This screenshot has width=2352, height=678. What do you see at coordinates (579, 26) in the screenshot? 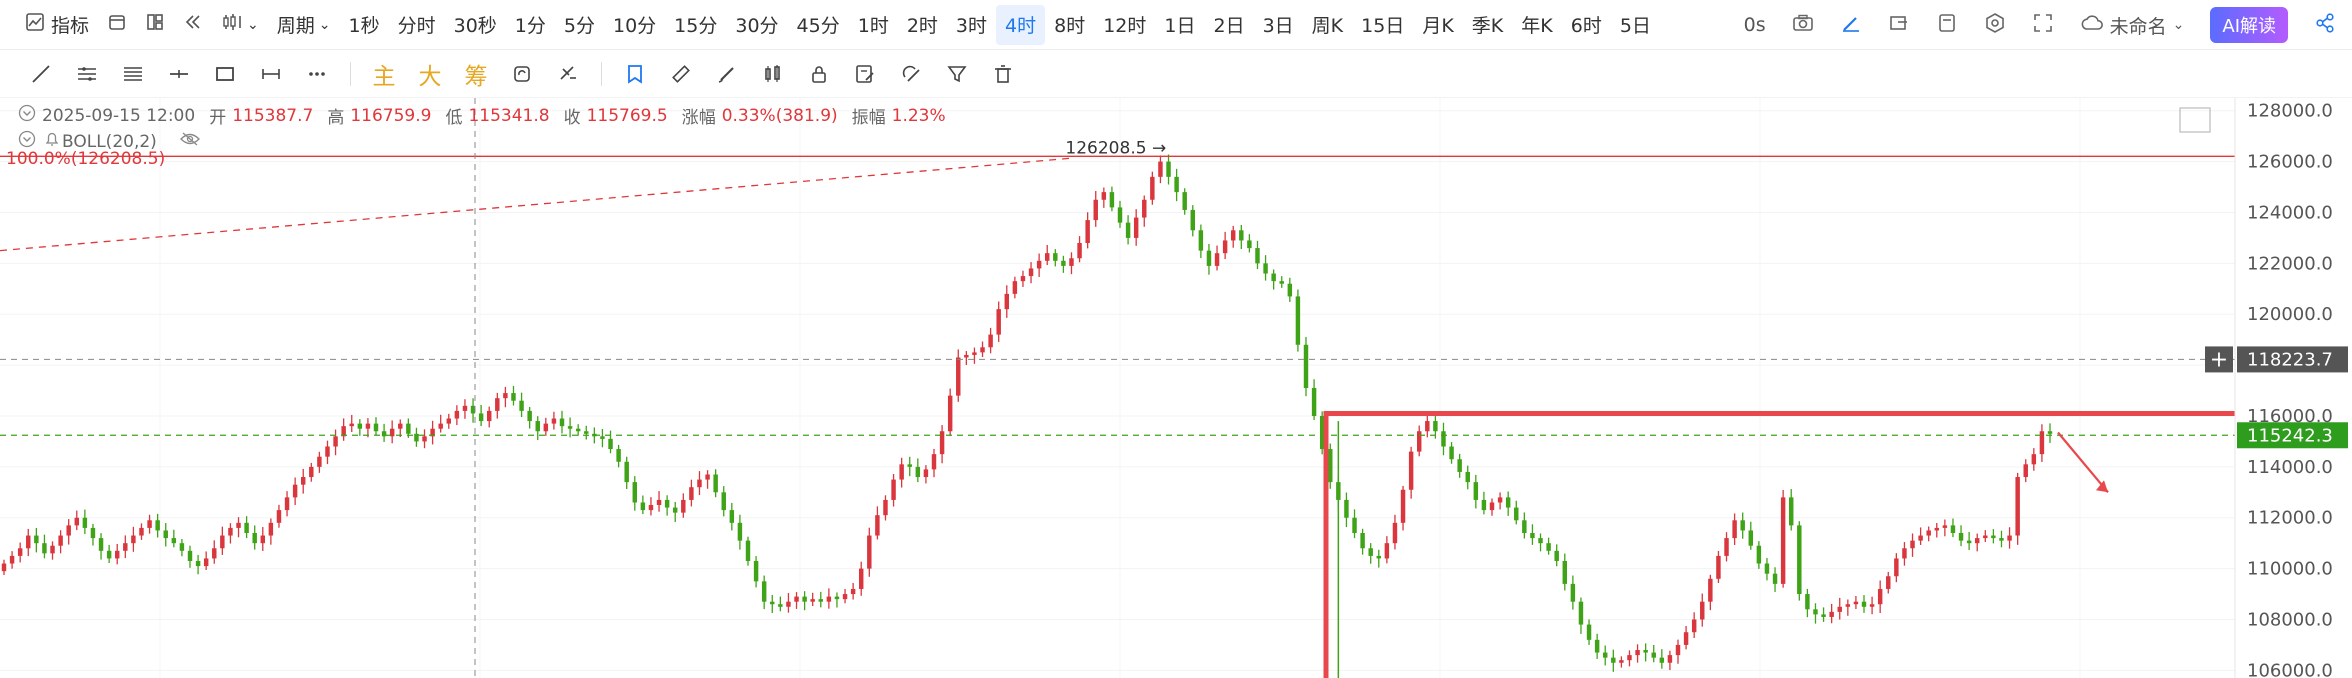
I see `interval-tab: 5分` at bounding box center [579, 26].